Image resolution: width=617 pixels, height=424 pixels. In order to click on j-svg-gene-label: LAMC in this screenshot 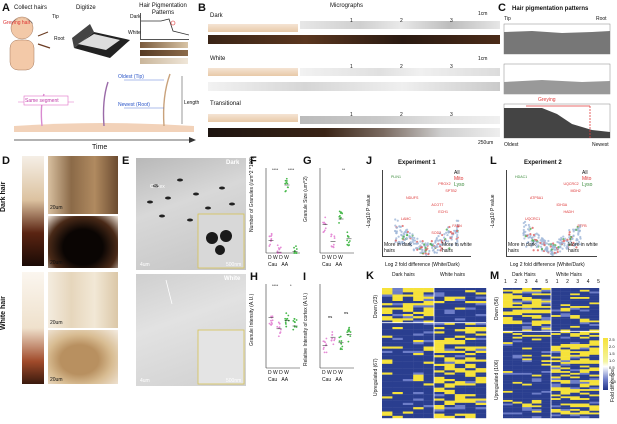, I will do `click(406, 219)`.